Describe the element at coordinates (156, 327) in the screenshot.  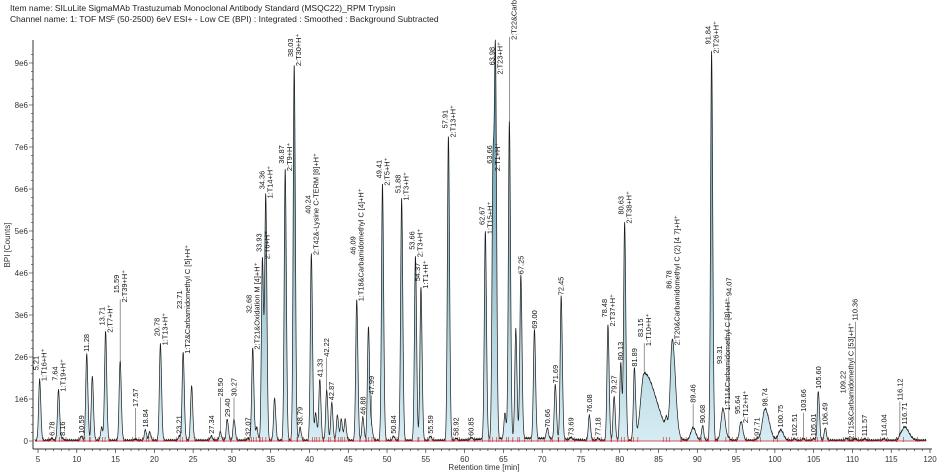
I see `peak-rt-label: 20.78` at that location.